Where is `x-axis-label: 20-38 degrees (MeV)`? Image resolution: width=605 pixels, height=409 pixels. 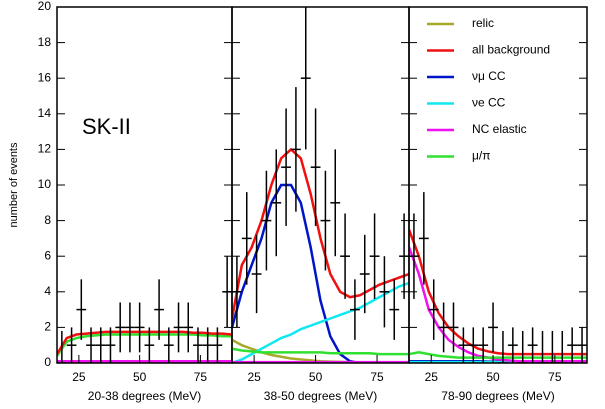 x-axis-label: 20-38 degrees (MeV) is located at coordinates (144, 396).